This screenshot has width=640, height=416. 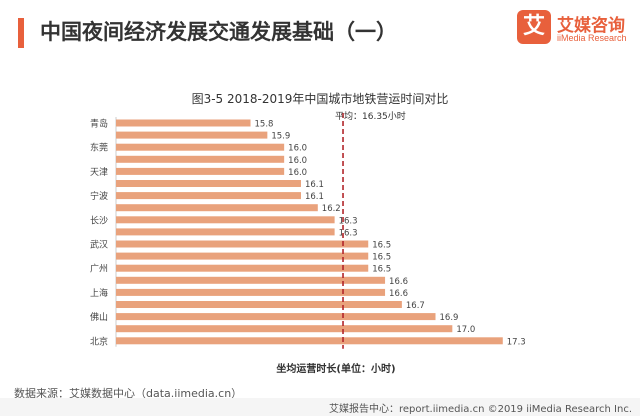 I want to click on bar-value-label: 17.3, so click(x=516, y=342).